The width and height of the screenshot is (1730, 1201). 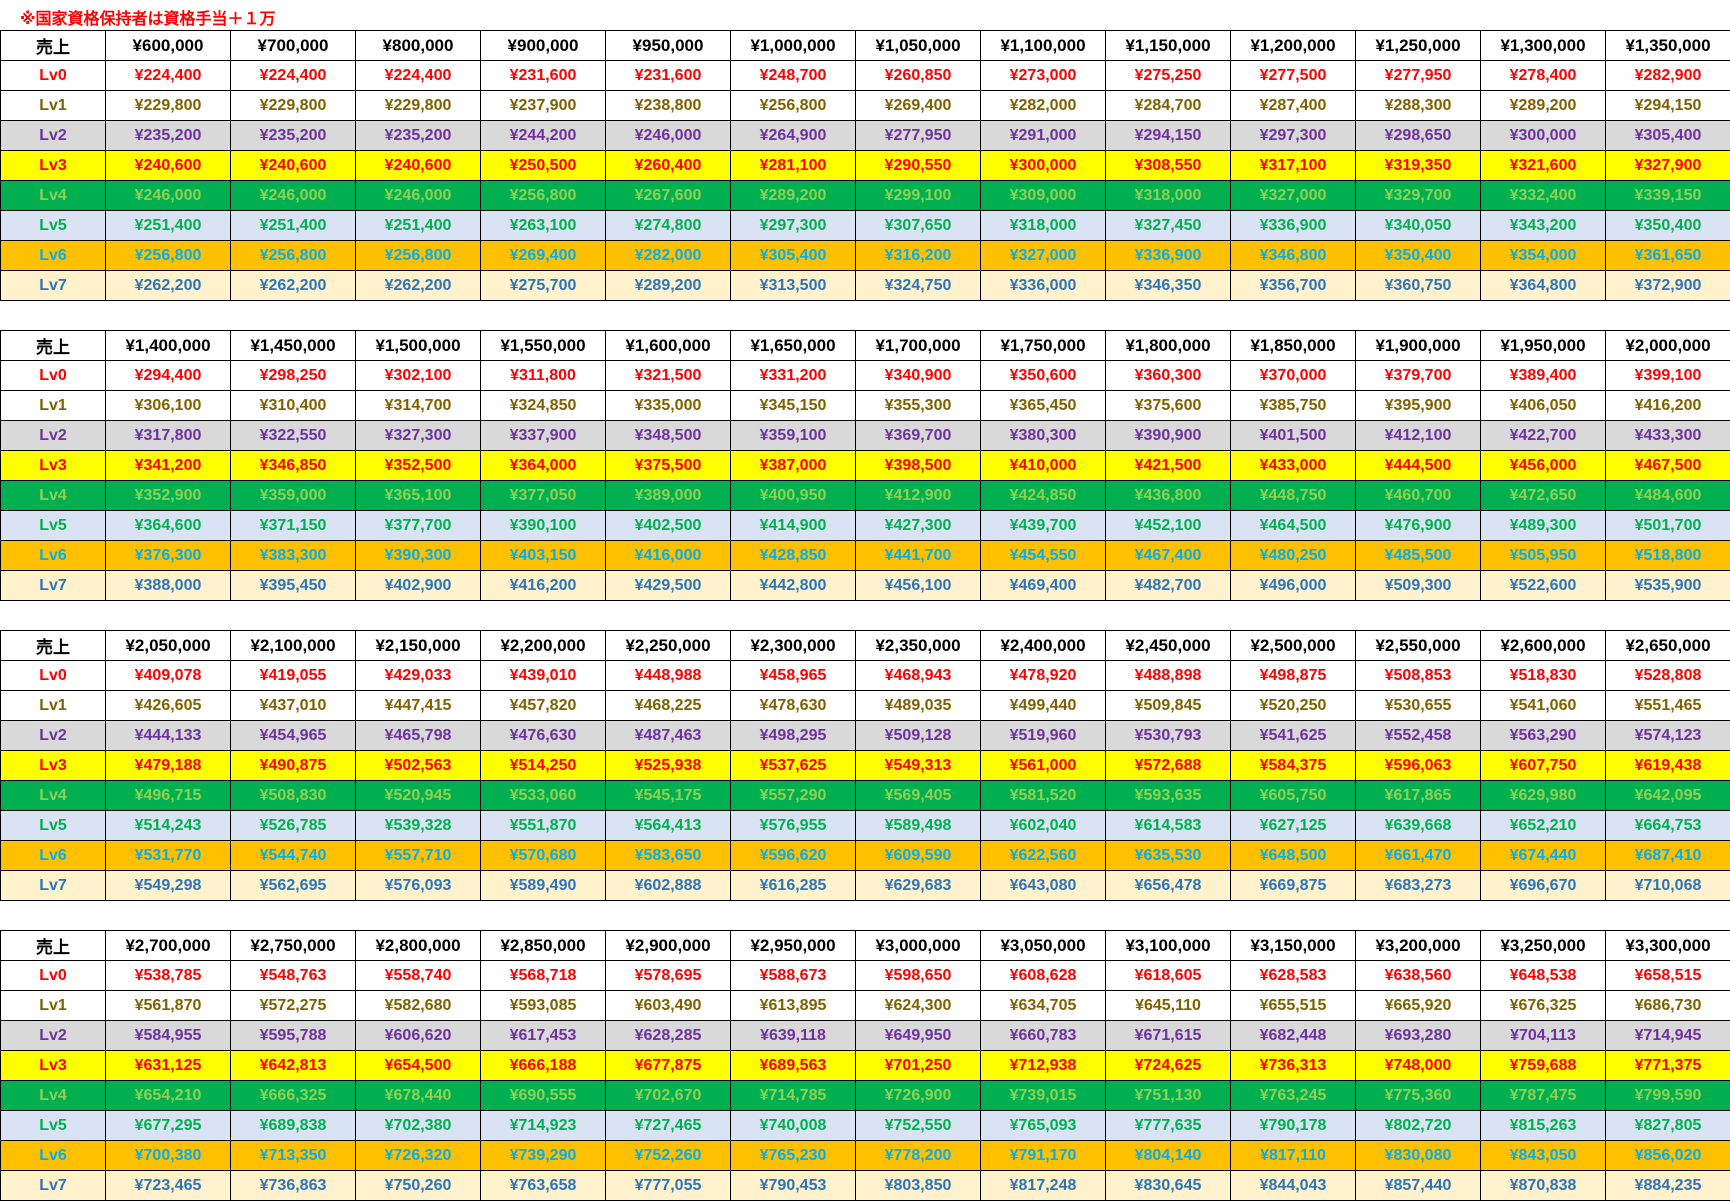 I want to click on salary-cell: ¥505,950, so click(x=1543, y=556).